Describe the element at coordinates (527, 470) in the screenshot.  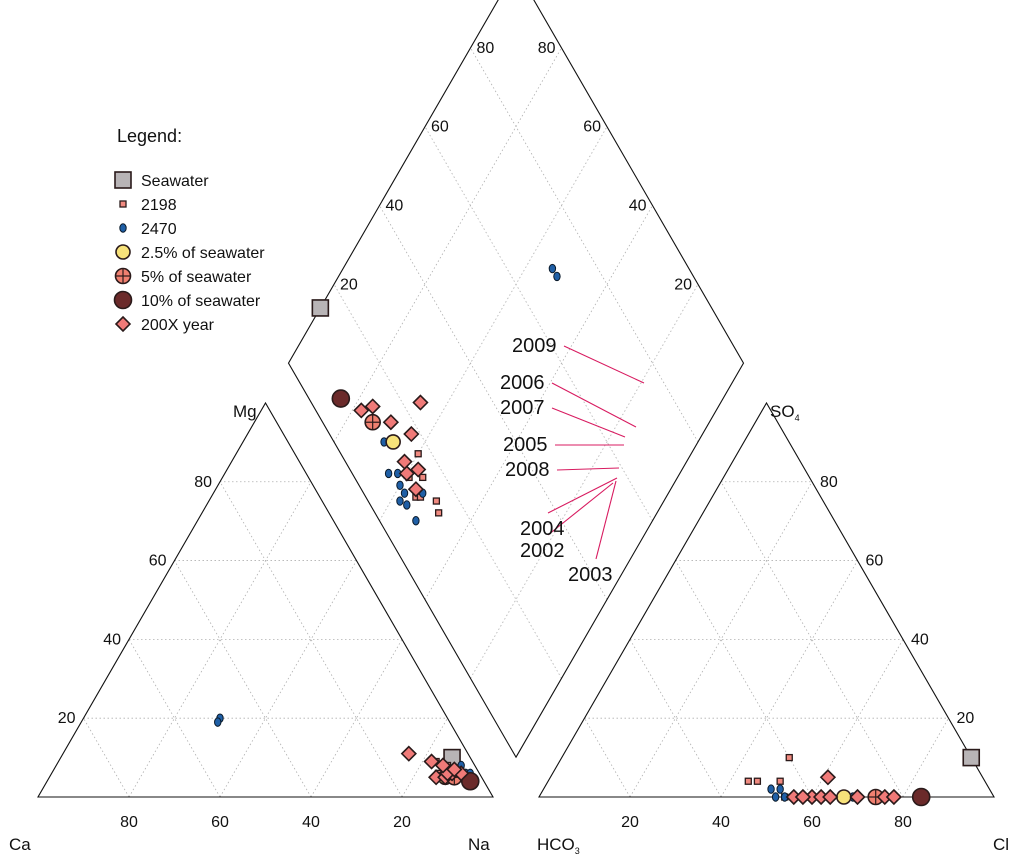
I see `year-label: 2008` at that location.